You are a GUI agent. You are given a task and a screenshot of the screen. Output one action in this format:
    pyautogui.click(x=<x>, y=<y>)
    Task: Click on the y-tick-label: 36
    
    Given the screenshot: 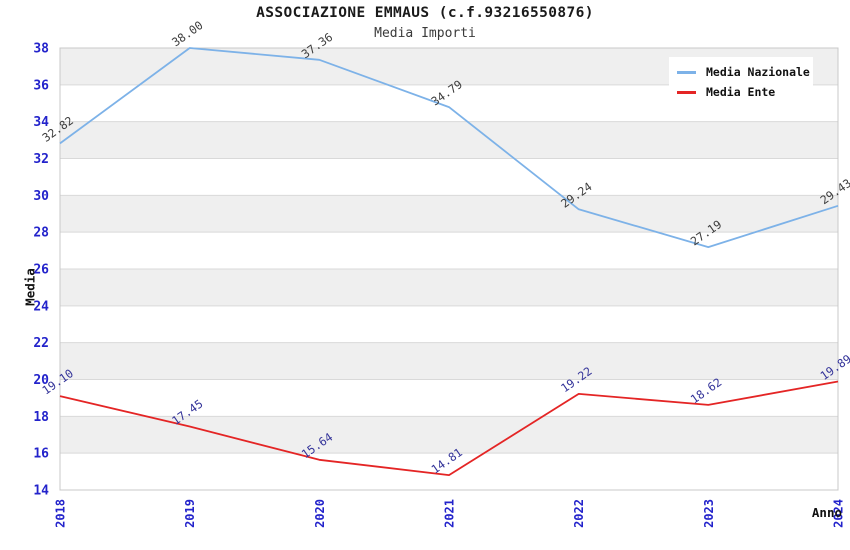 What is the action you would take?
    pyautogui.click(x=41, y=85)
    